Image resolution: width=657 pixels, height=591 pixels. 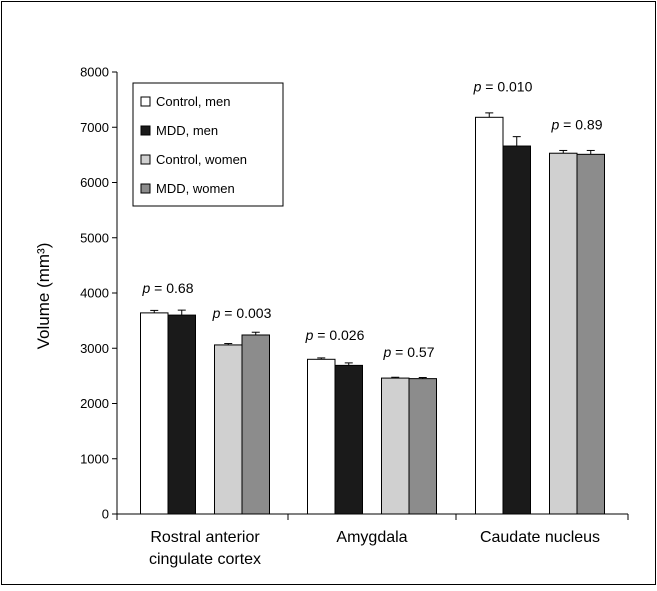 I want to click on y-tick-label: 1000, so click(x=94, y=458).